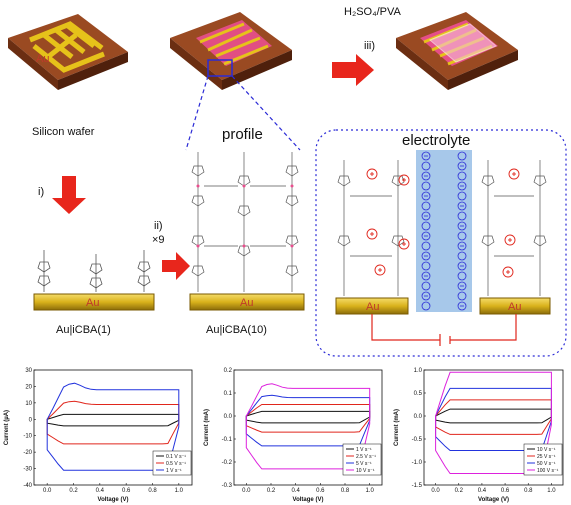 Image resolution: width=571 pixels, height=505 pixels. What do you see at coordinates (158, 240) in the screenshot?
I see `step-ii-times-label: ×9` at bounding box center [158, 240].